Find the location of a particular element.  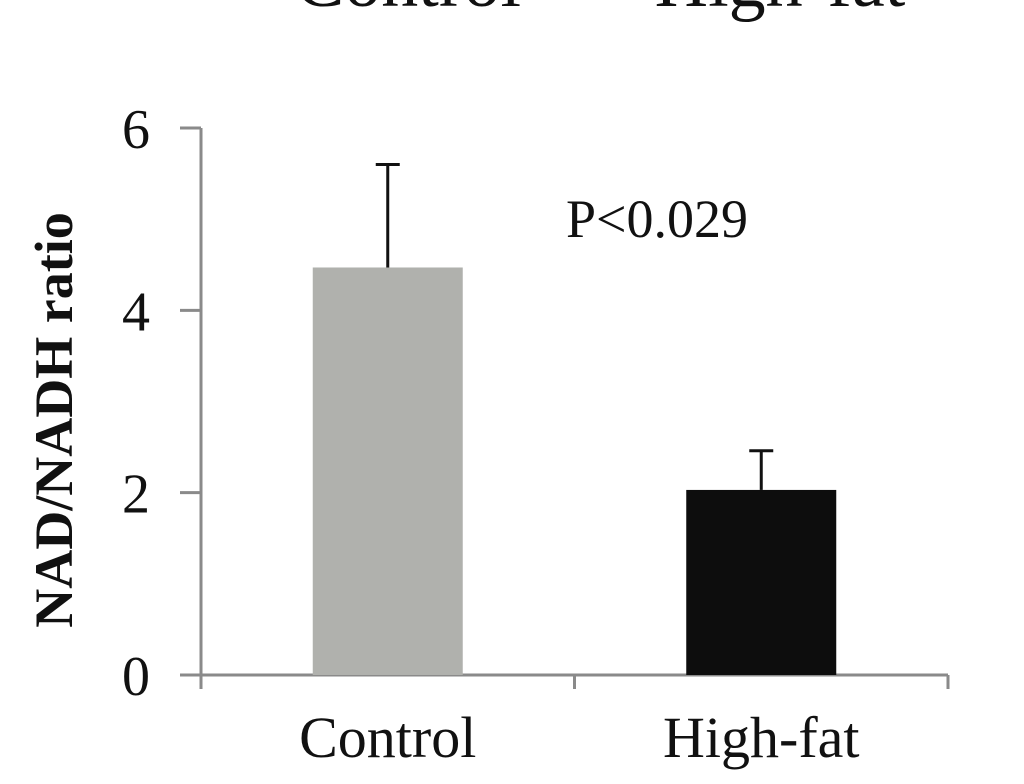

y-tick-label: 2 is located at coordinates (136, 495).